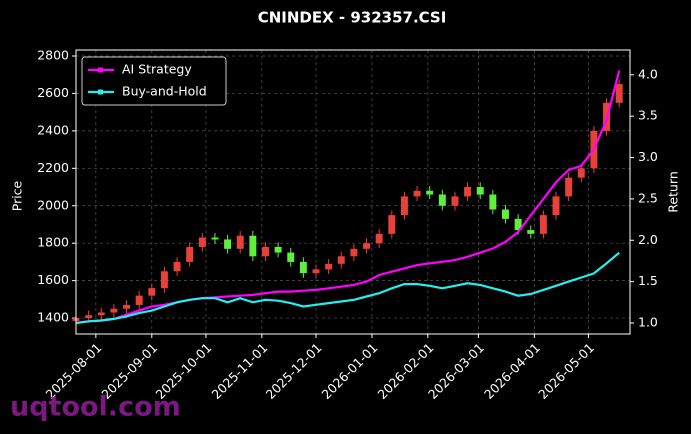 This screenshot has height=434, width=691. What do you see at coordinates (648, 73) in the screenshot?
I see `y2-tick-label: 4.0` at bounding box center [648, 73].